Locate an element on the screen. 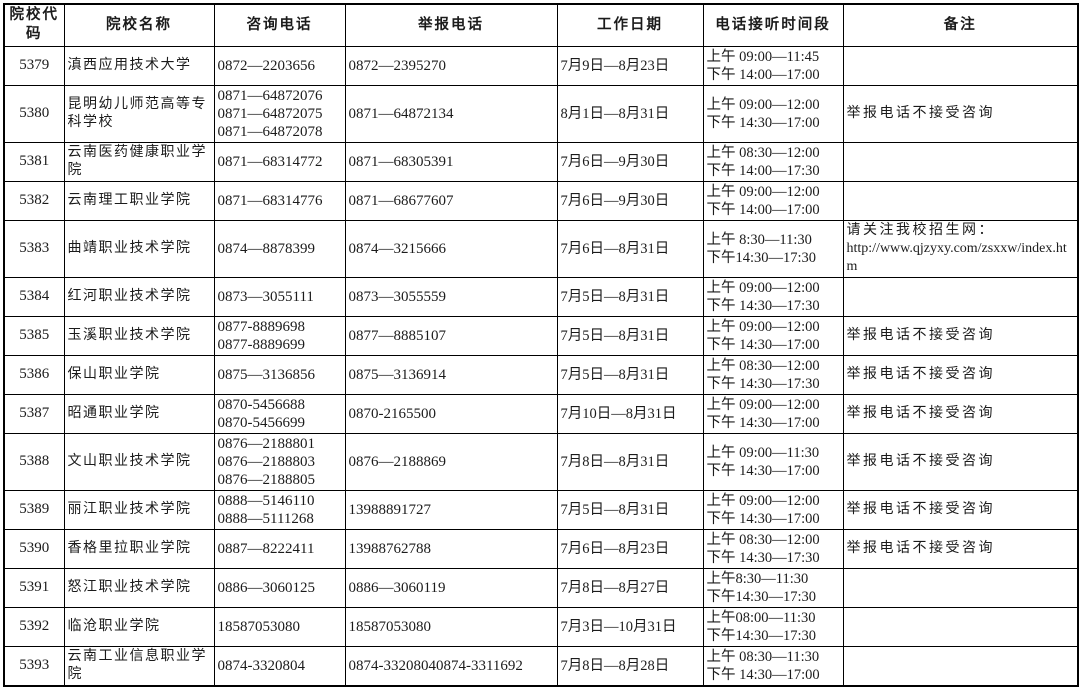  cell-name: 丽江职业技术学院 is located at coordinates (139, 509).